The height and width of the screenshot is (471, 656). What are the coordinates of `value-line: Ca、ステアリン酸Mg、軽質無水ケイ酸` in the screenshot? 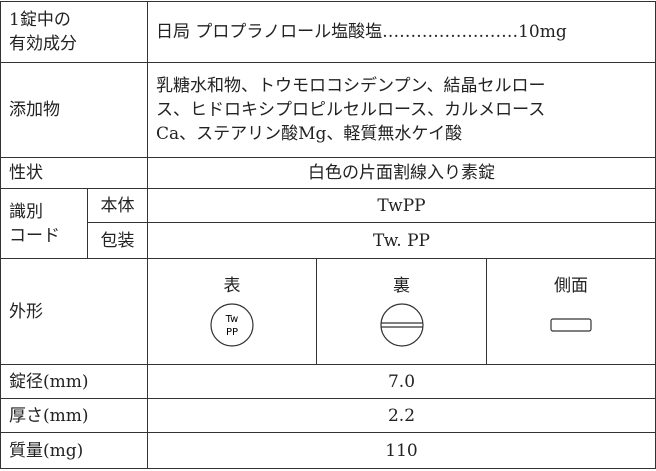 It's located at (309, 134).